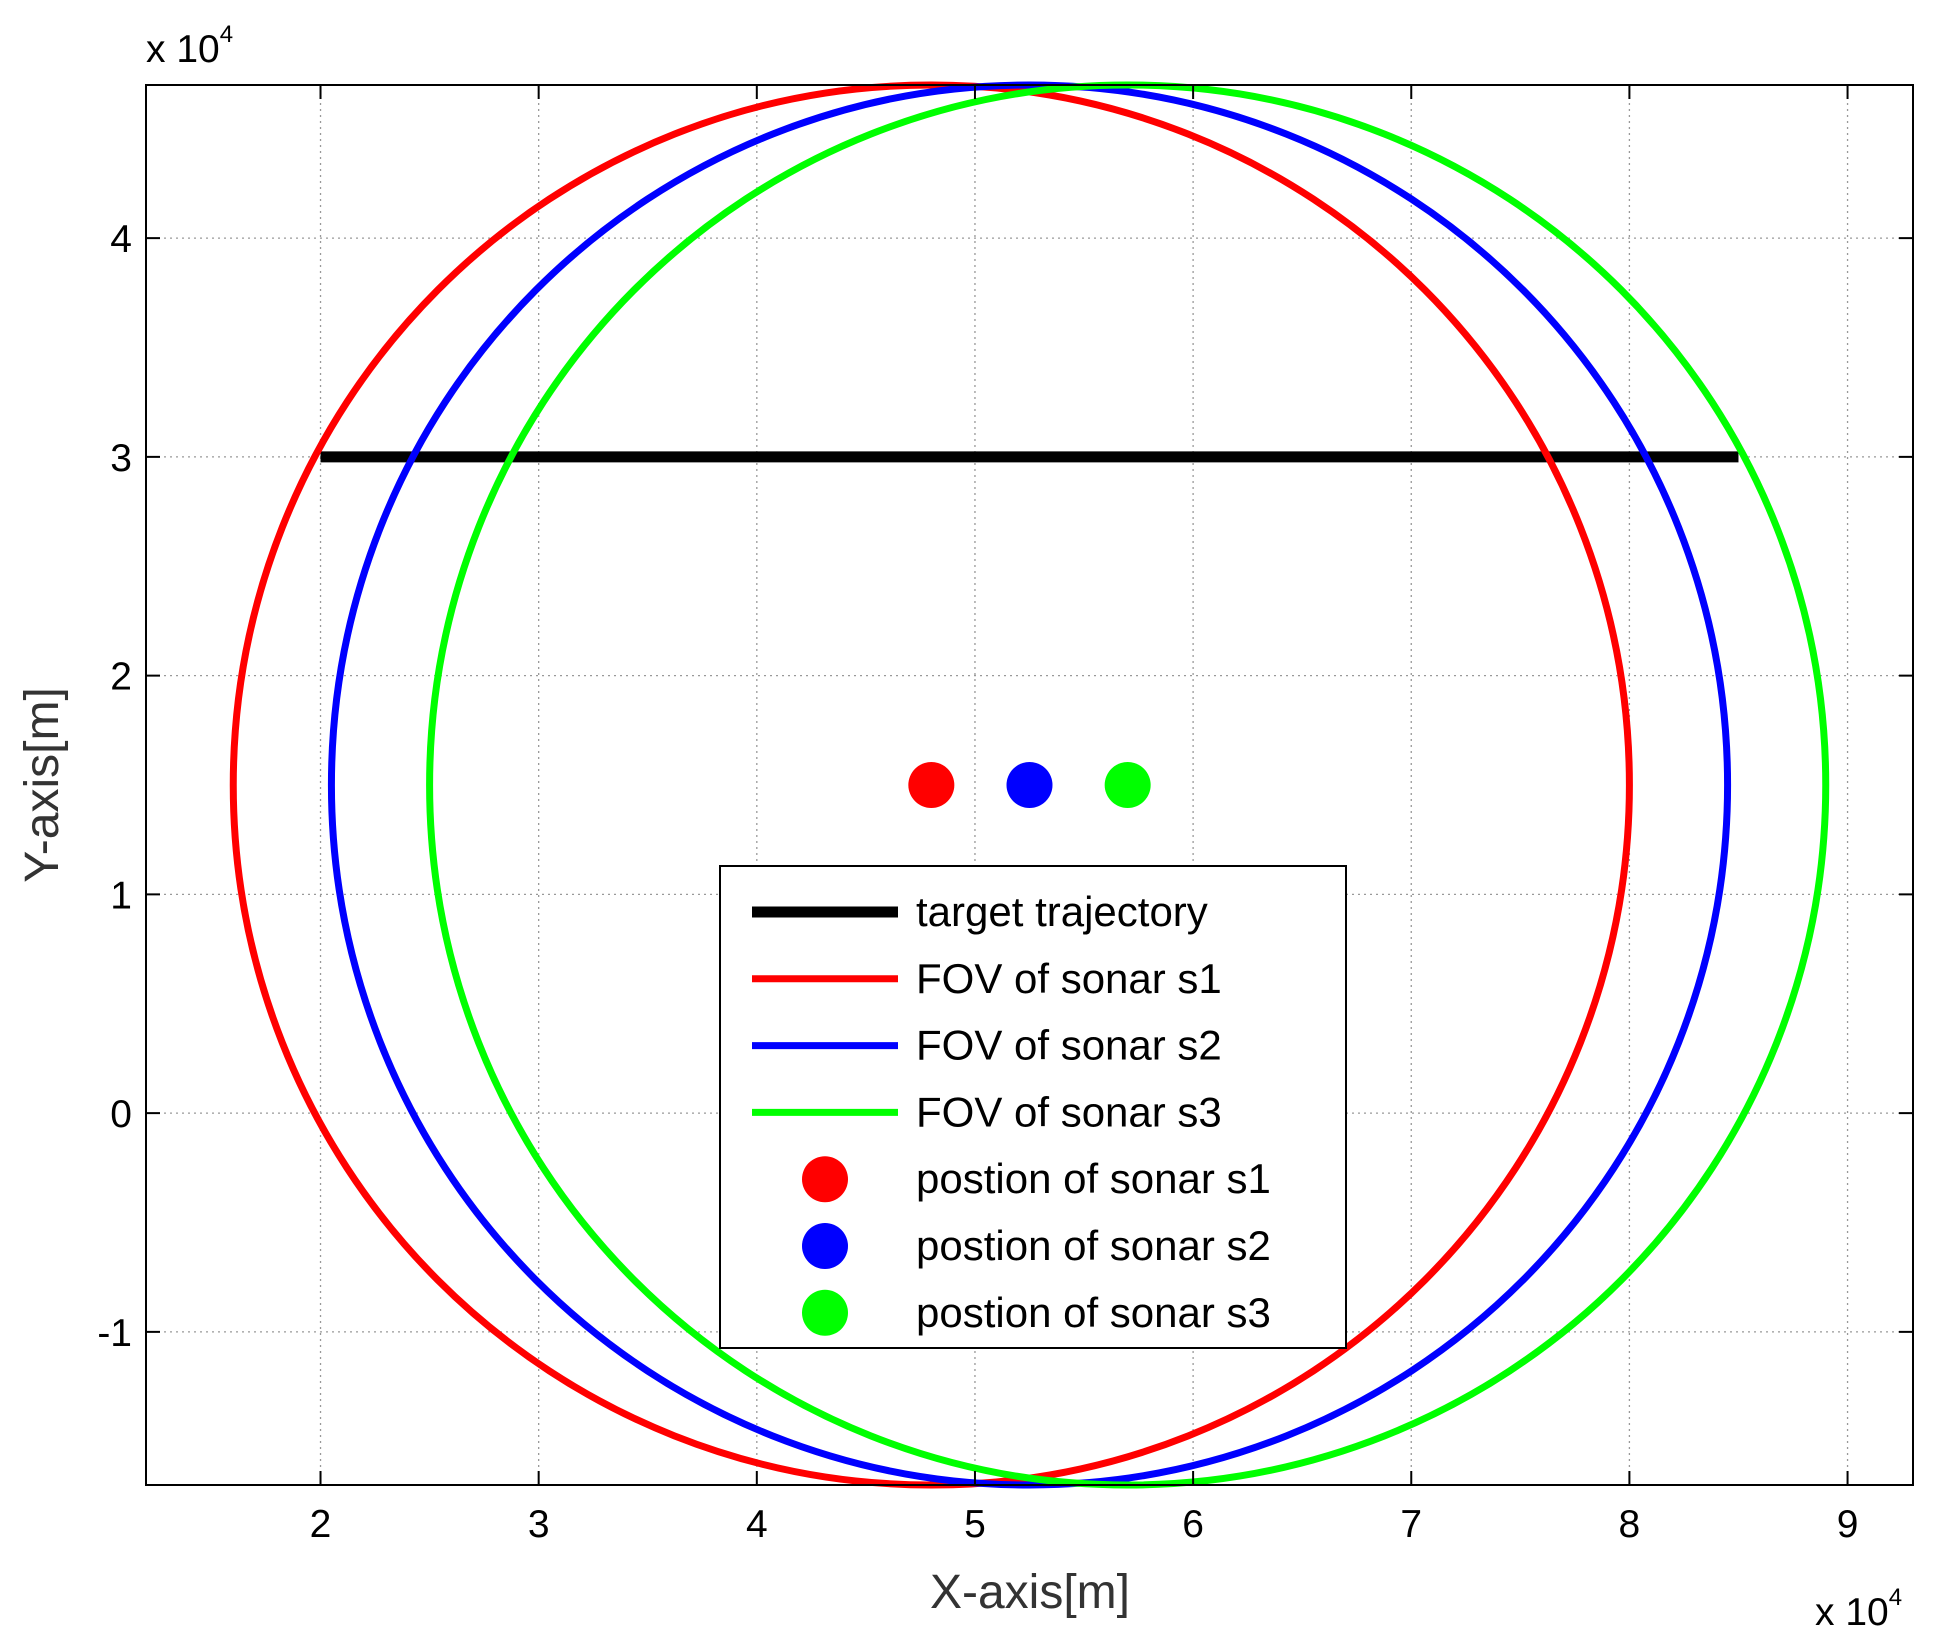  I want to click on legend-swatch-postion-of-sonar-s2, so click(825, 1246).